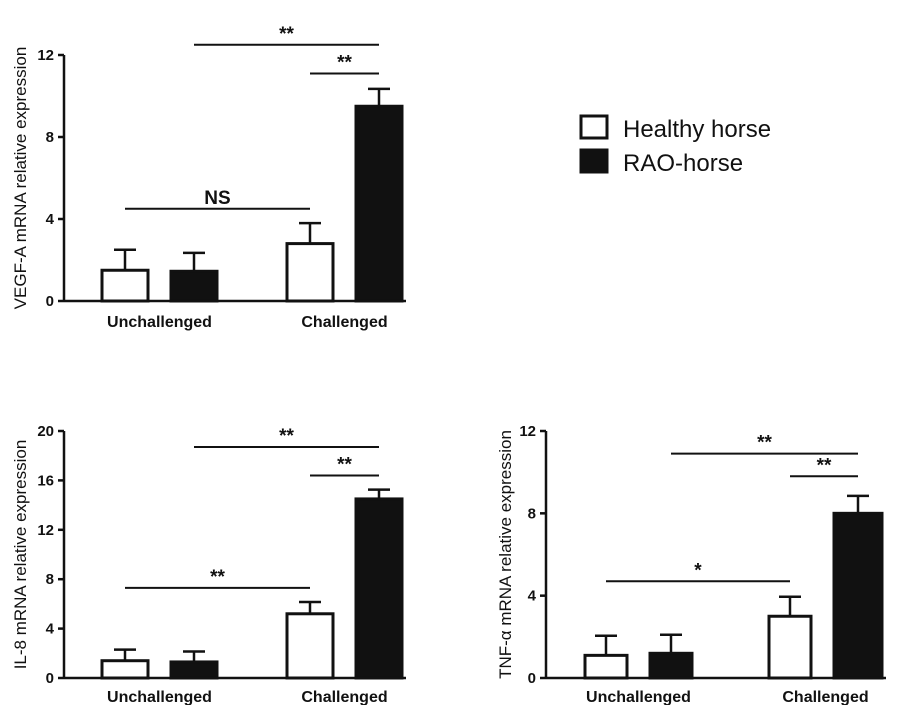  What do you see at coordinates (675, 145) in the screenshot?
I see `legend: Healthy horse RAO-horse` at bounding box center [675, 145].